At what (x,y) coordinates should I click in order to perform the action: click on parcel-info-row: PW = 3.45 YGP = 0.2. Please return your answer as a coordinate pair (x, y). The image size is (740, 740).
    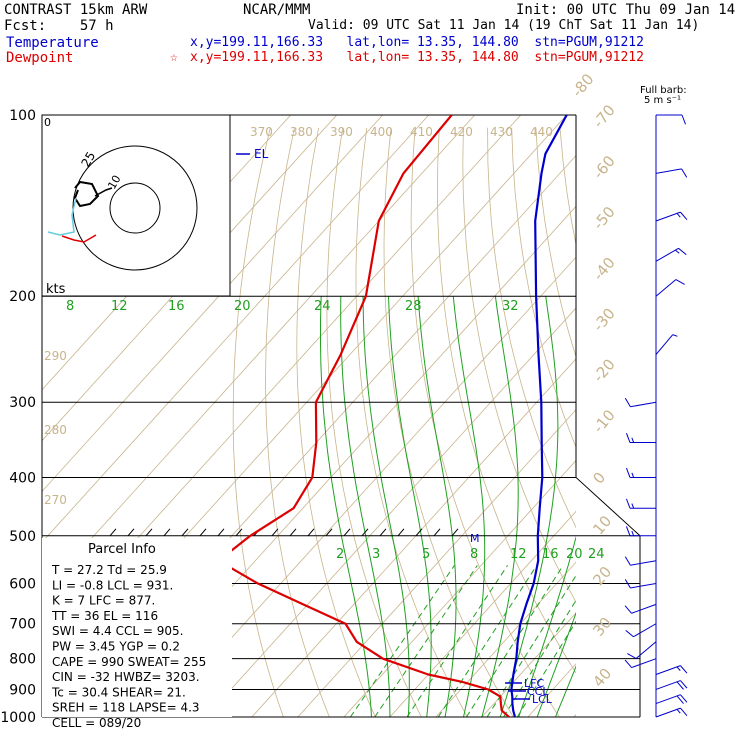
    Looking at the image, I should click on (116, 647).